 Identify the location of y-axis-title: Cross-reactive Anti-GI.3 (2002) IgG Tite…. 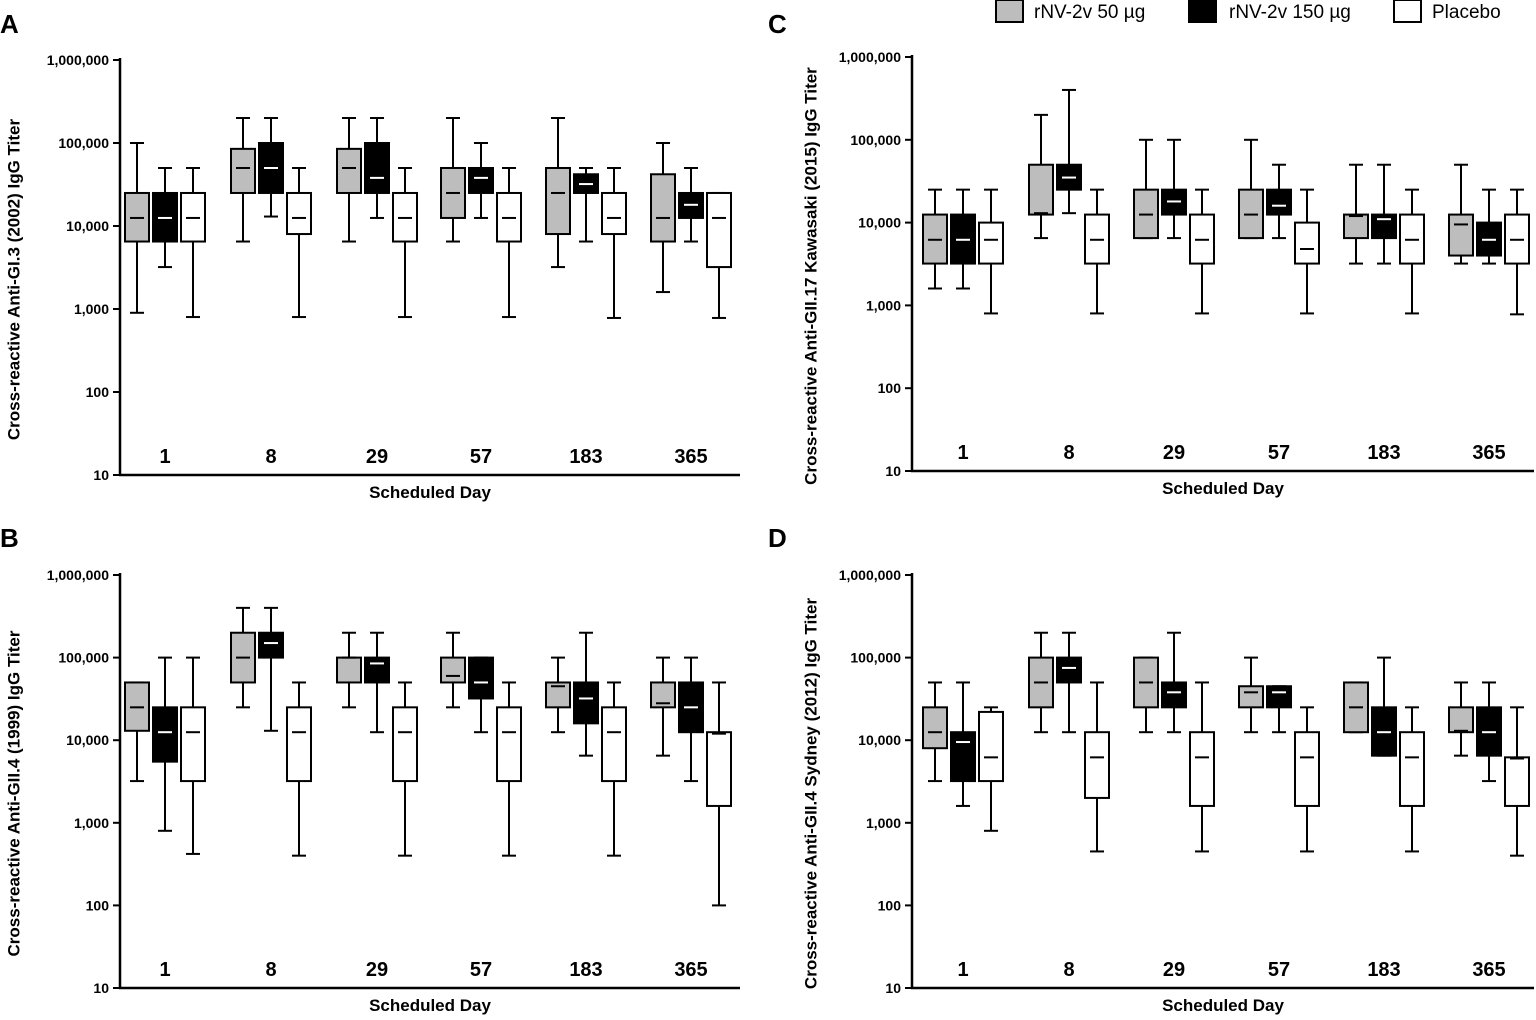
(13, 280).